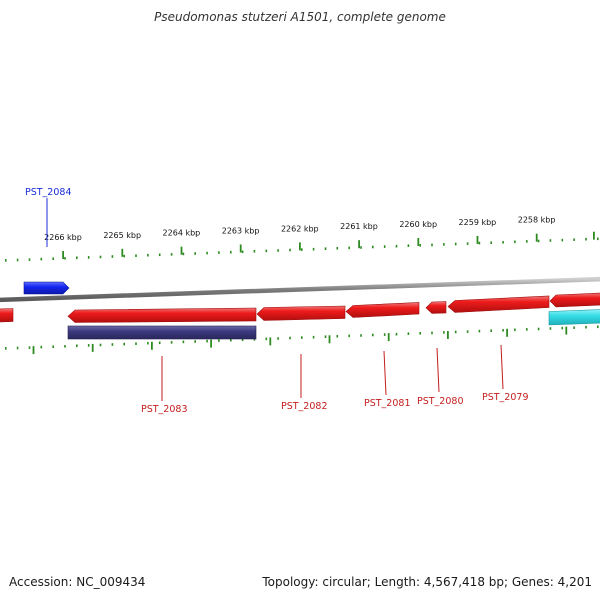 Image resolution: width=600 pixels, height=600 pixels. Describe the element at coordinates (164, 409) in the screenshot. I see `gene-label-pst-2083: PST_2083` at that location.